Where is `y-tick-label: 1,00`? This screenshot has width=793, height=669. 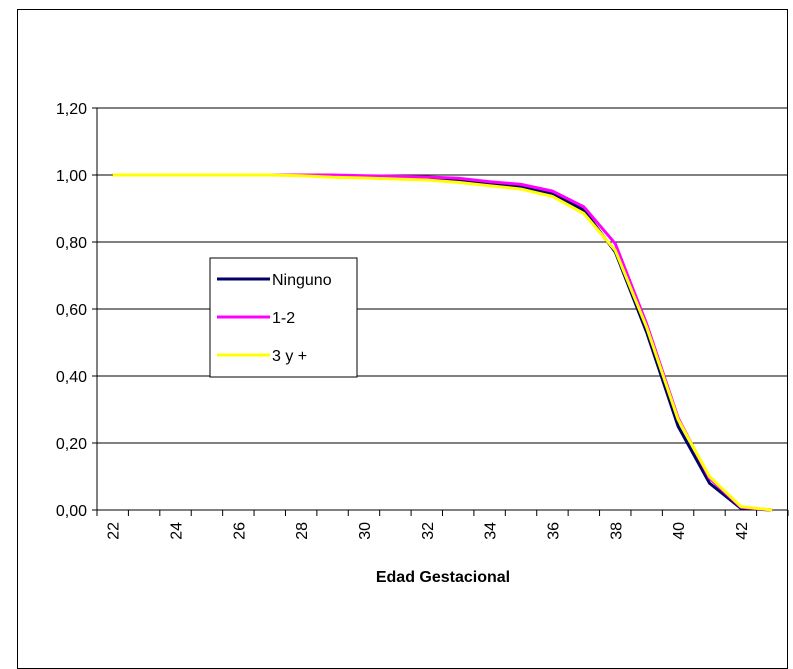 y-tick-label: 1,00 is located at coordinates (71, 176).